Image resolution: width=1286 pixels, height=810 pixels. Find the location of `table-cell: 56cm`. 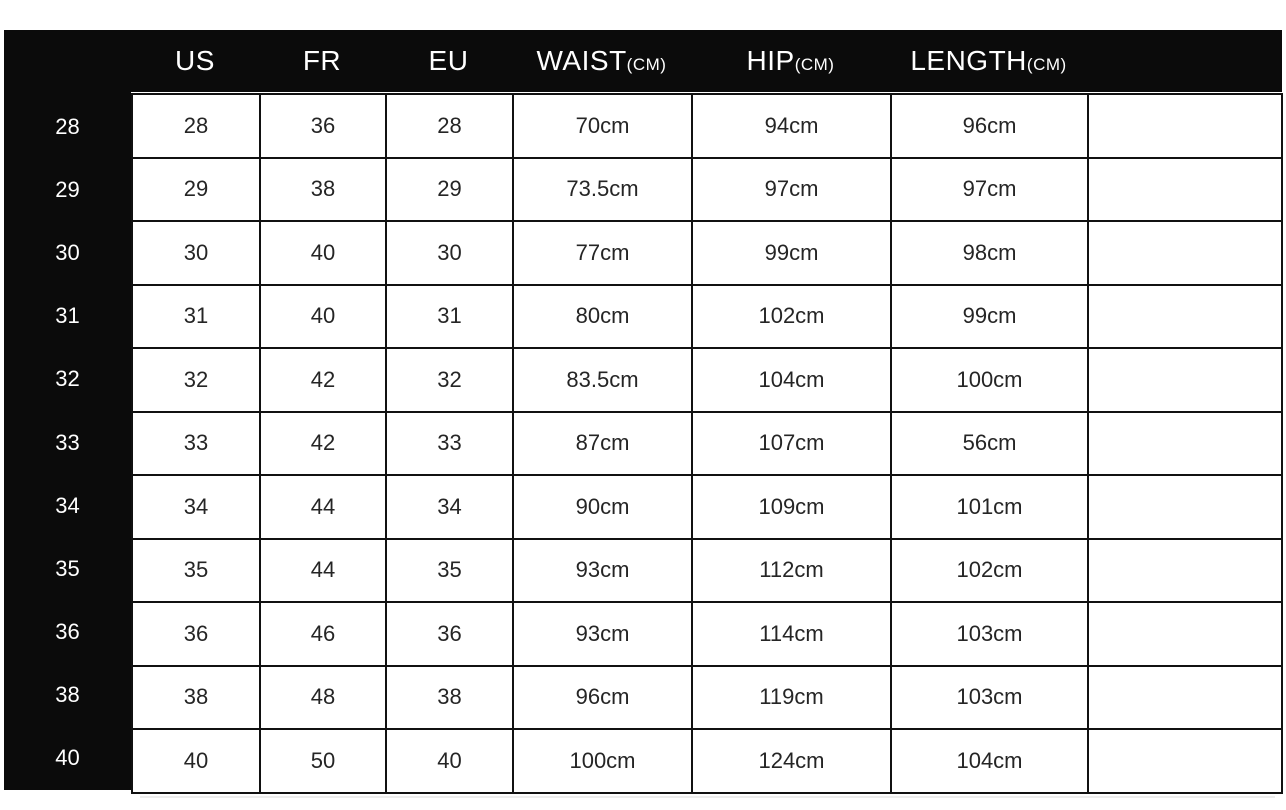

table-cell: 56cm is located at coordinates (989, 443).